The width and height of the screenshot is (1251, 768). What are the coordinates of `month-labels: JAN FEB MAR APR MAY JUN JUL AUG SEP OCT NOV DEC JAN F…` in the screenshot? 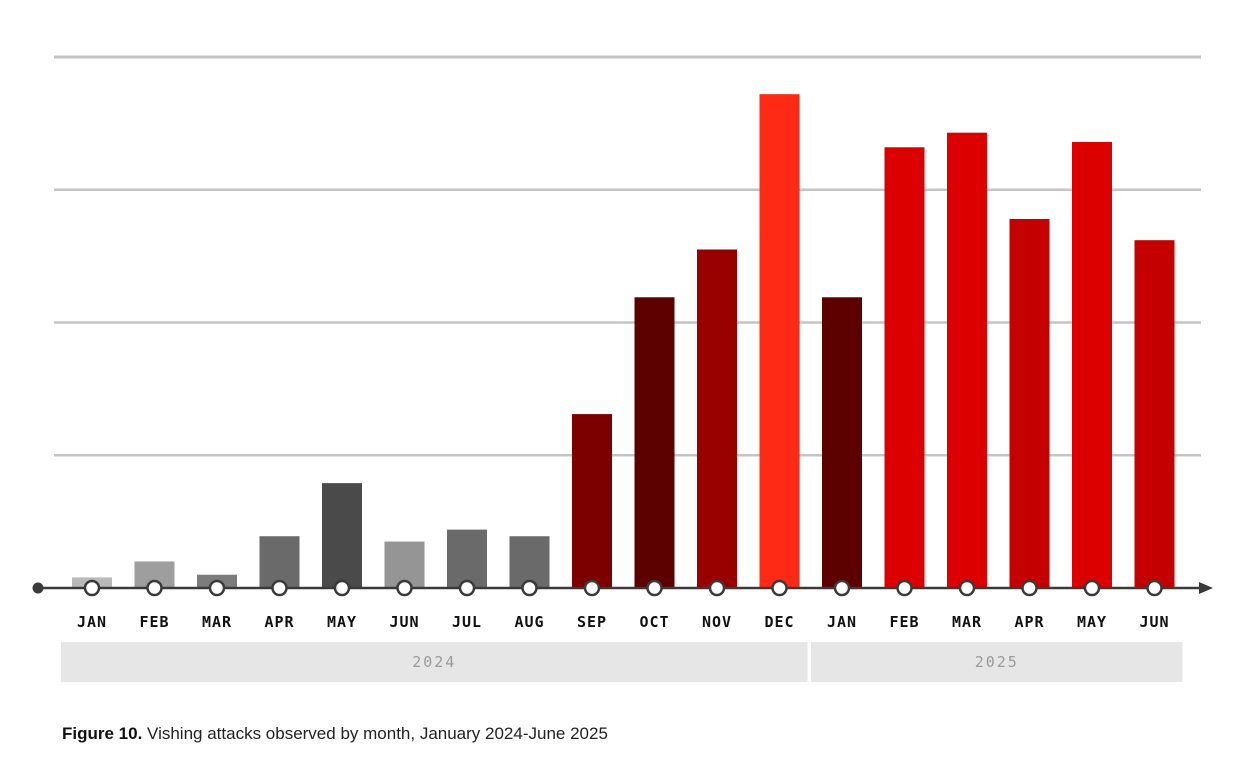 It's located at (623, 622).